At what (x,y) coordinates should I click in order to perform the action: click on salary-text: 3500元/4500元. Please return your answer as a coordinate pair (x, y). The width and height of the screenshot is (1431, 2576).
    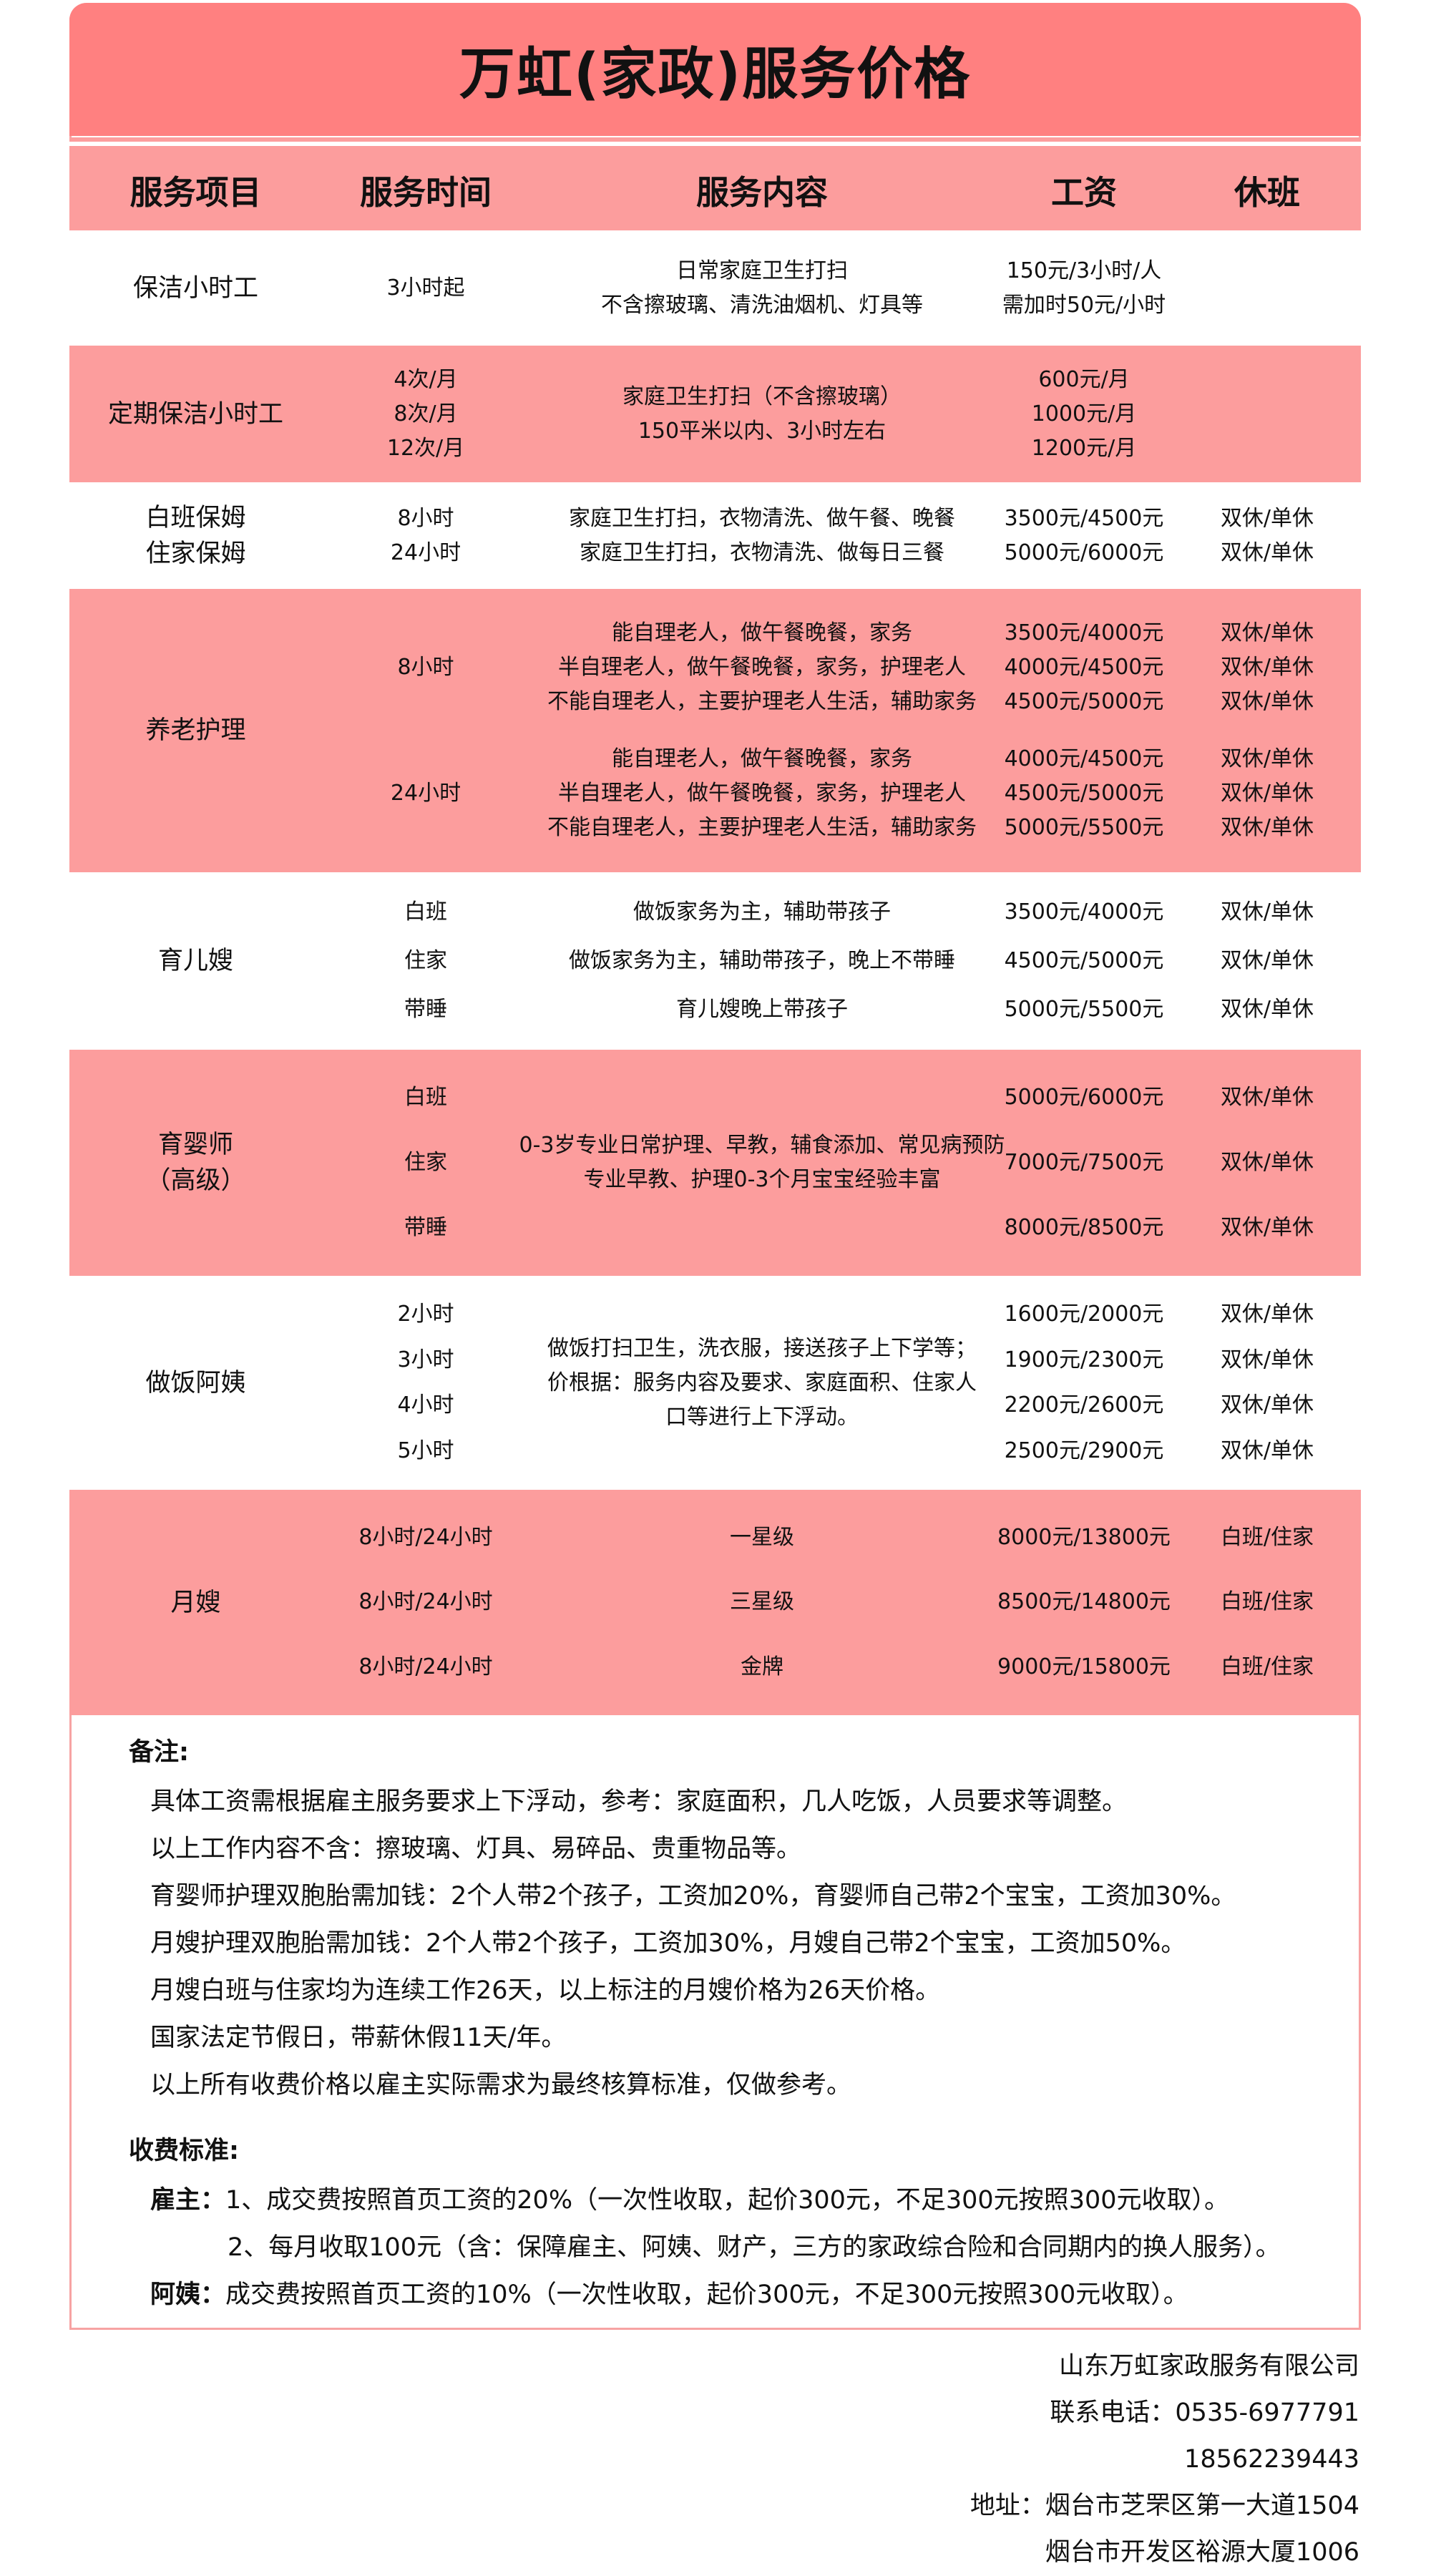
    Looking at the image, I should click on (1084, 518).